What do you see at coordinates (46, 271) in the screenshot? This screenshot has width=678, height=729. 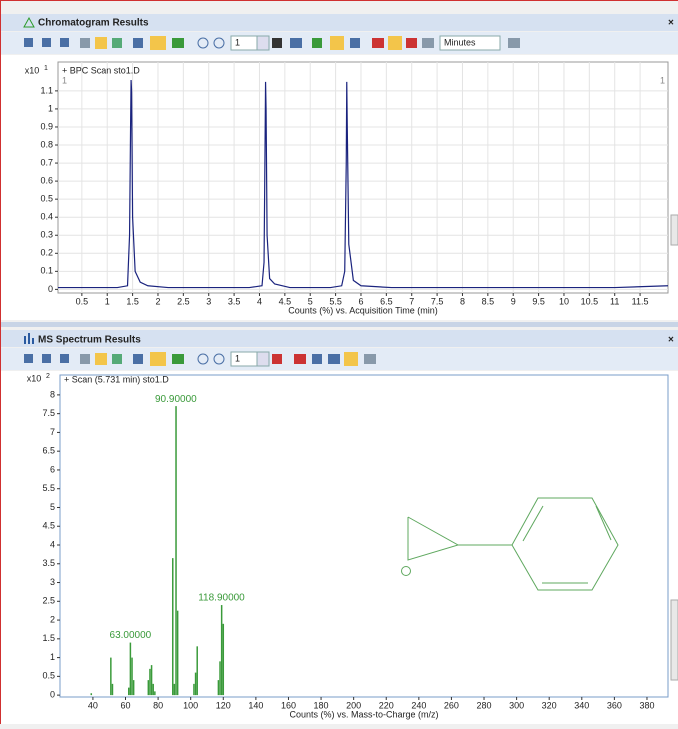 I see `y-tick-label: 0.1` at bounding box center [46, 271].